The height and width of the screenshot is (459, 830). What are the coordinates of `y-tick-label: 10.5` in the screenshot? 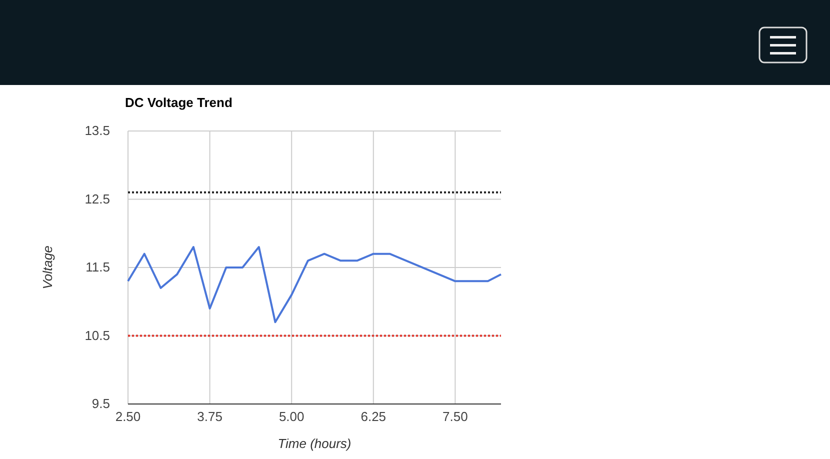 It's located at (97, 335).